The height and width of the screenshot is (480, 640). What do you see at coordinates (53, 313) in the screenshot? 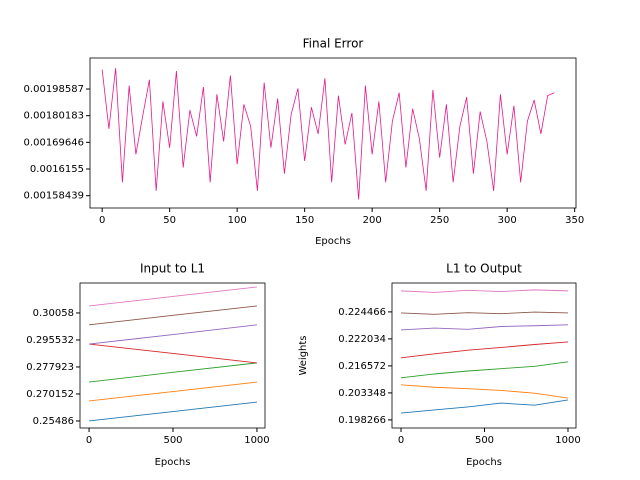
I see `y-tick-label: 0.30058` at bounding box center [53, 313].